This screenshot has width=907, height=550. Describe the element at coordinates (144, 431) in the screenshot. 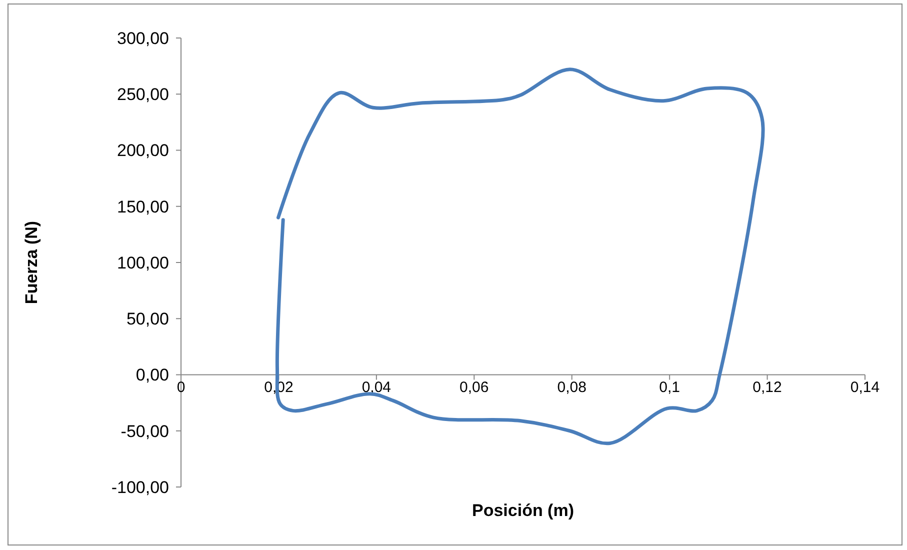

I see `y-tick-label: -50,00` at that location.